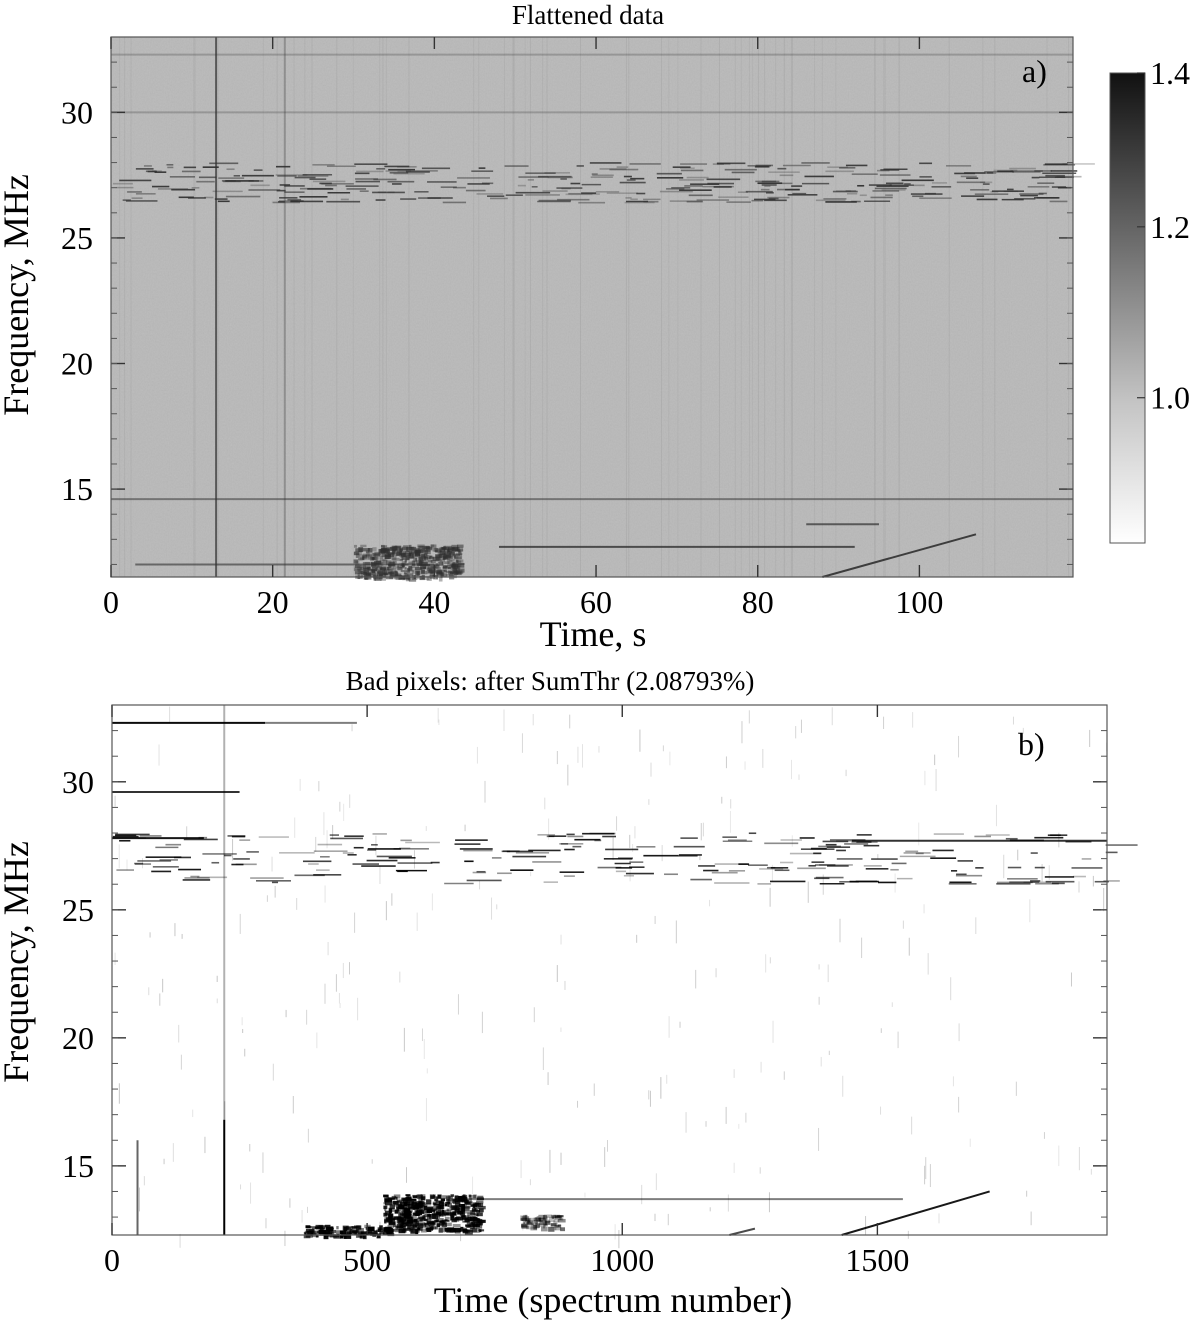  What do you see at coordinates (915, 1213) in the screenshot?
I see `drifting-line-mark` at bounding box center [915, 1213].